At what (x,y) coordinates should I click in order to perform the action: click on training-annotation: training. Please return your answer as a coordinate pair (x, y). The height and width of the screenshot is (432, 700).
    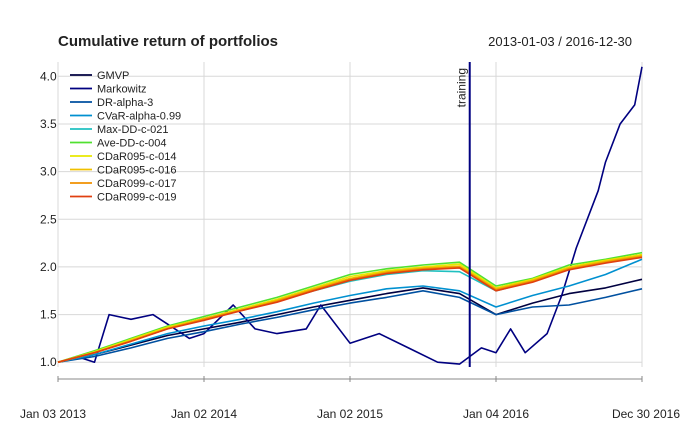
    Looking at the image, I should click on (463, 214).